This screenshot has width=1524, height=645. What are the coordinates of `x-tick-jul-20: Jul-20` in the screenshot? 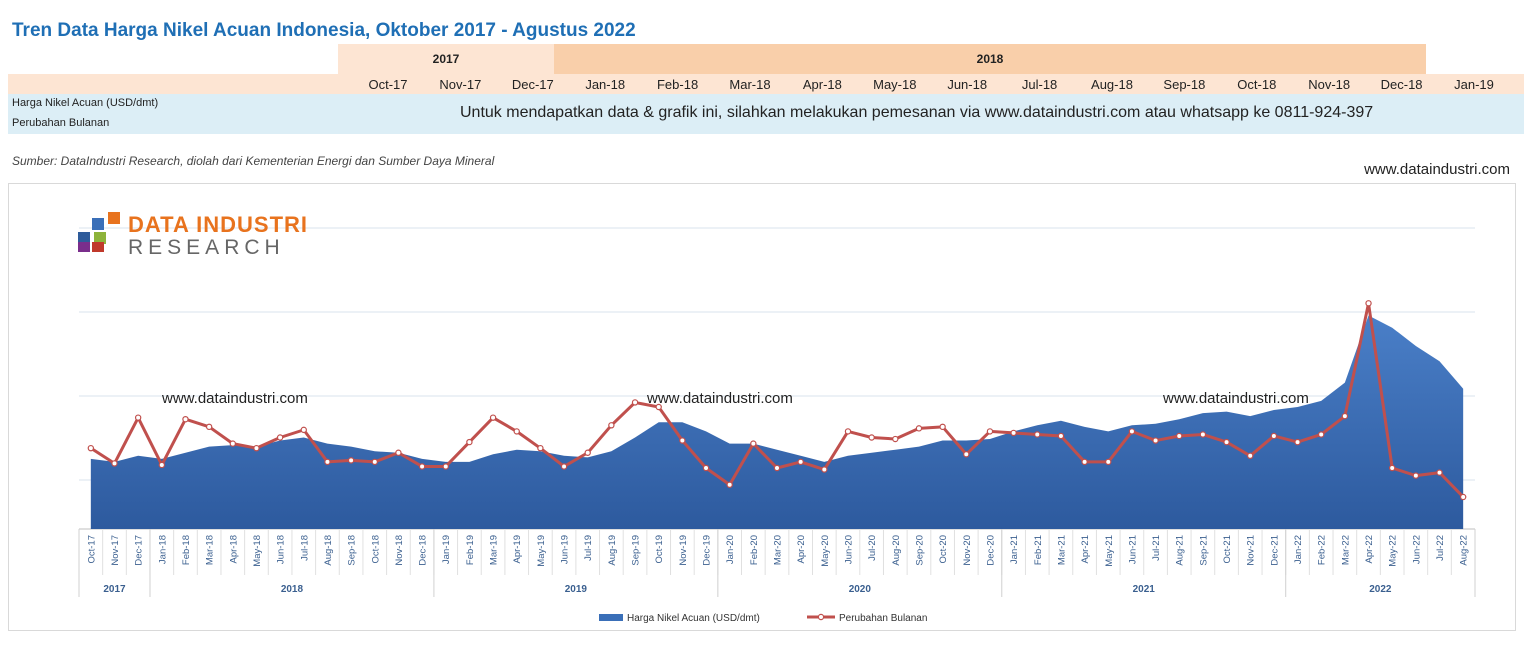 It's located at (872, 548).